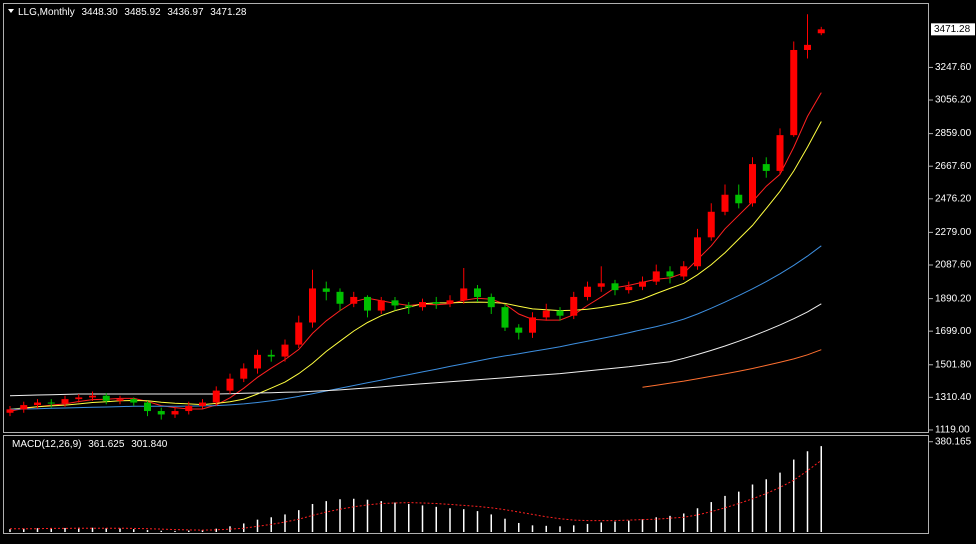 The height and width of the screenshot is (544, 976). Describe the element at coordinates (185, 12) in the screenshot. I see `low-value: 3436.97` at that location.